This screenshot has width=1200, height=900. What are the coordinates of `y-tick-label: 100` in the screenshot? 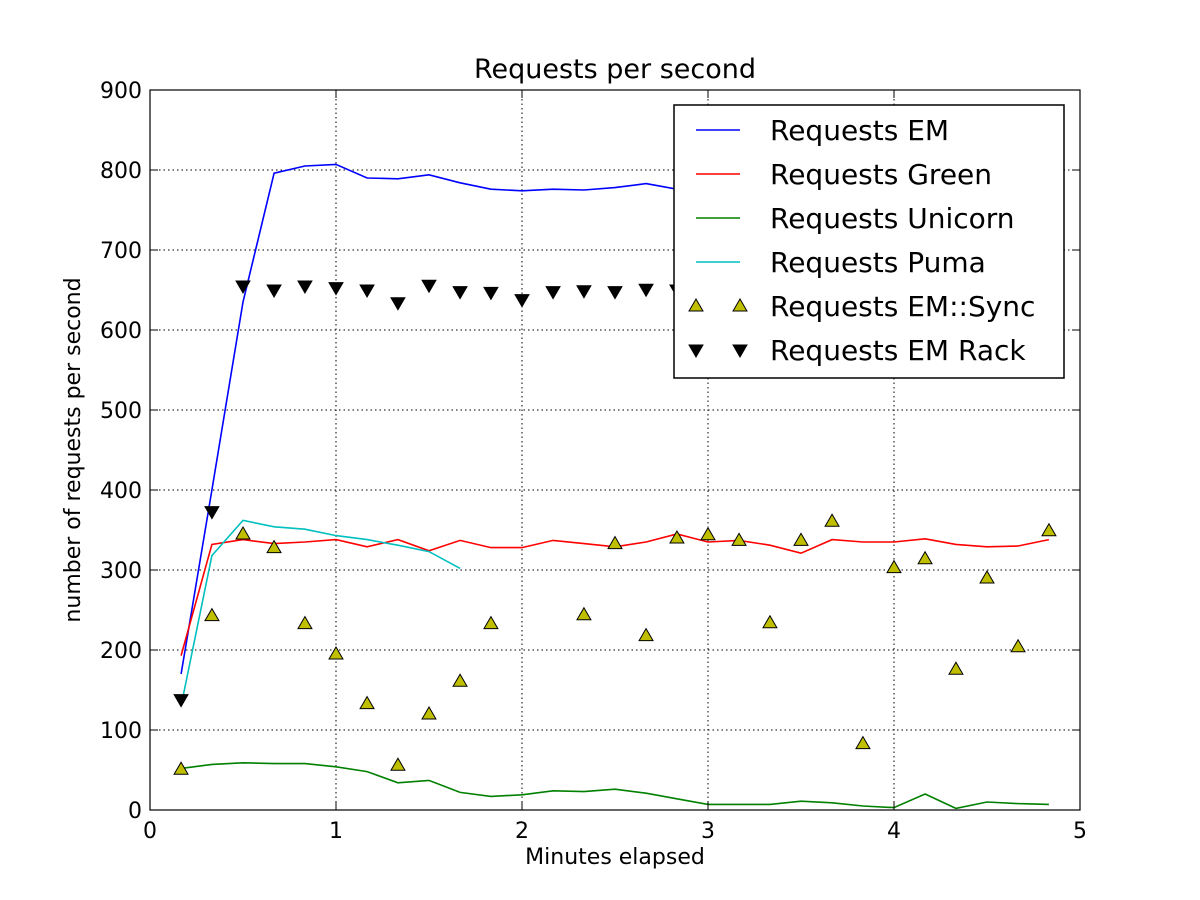 It's located at (121, 731).